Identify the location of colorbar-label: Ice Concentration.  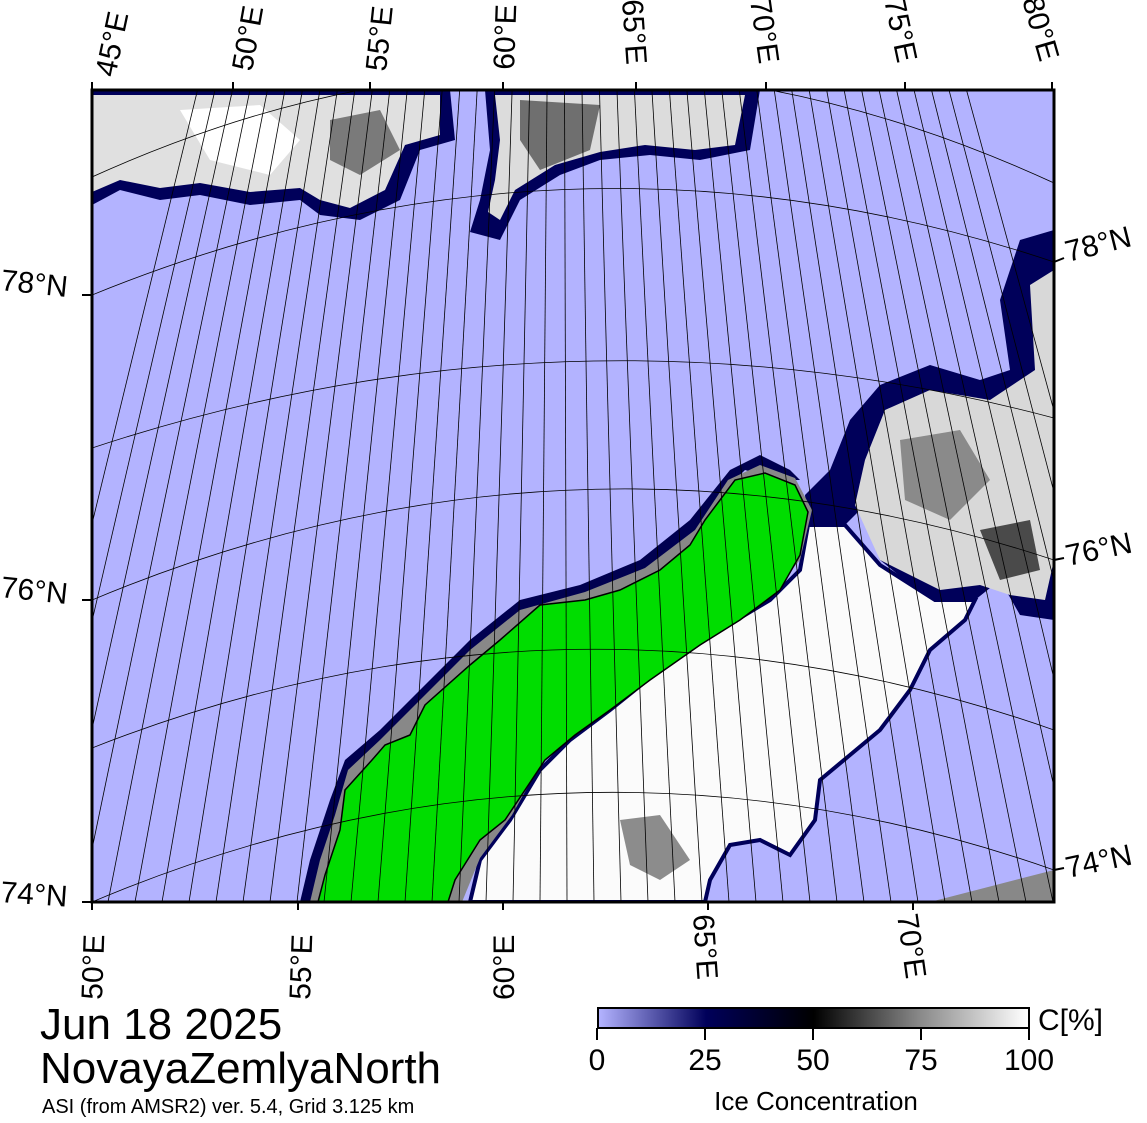
(816, 1101).